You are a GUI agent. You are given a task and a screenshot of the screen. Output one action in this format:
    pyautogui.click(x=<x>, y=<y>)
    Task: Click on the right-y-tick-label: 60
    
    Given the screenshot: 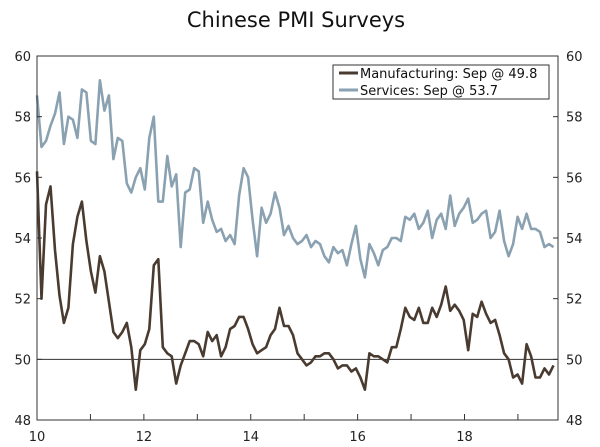 What is the action you would take?
    pyautogui.click(x=574, y=57)
    